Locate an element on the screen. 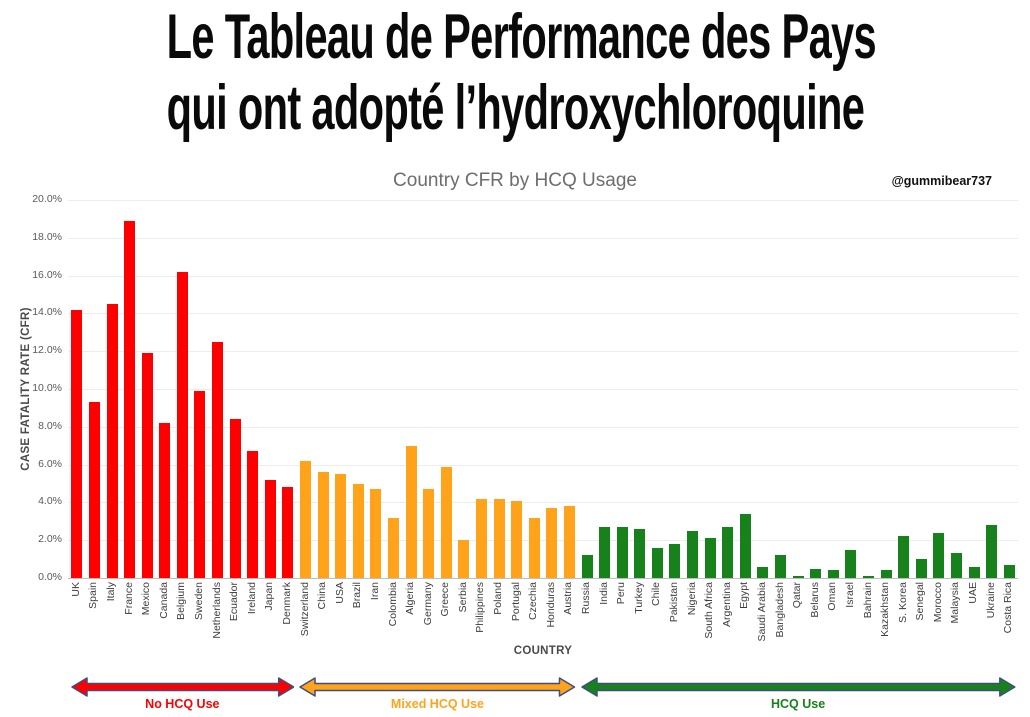  x-tick-label: Ireland is located at coordinates (251, 598).